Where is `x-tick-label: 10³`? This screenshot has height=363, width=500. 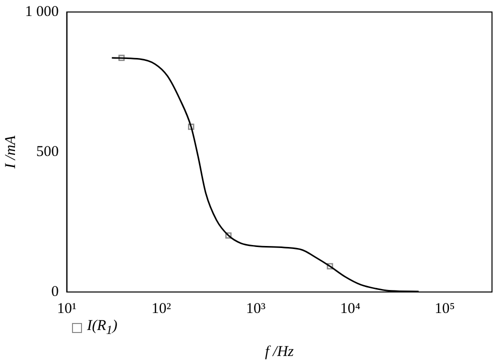 x-tick-label: 10³ is located at coordinates (256, 308).